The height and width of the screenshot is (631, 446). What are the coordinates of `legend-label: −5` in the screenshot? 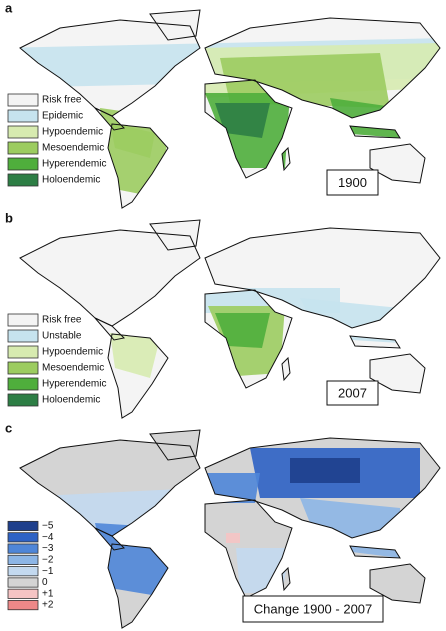 It's located at (48, 526).